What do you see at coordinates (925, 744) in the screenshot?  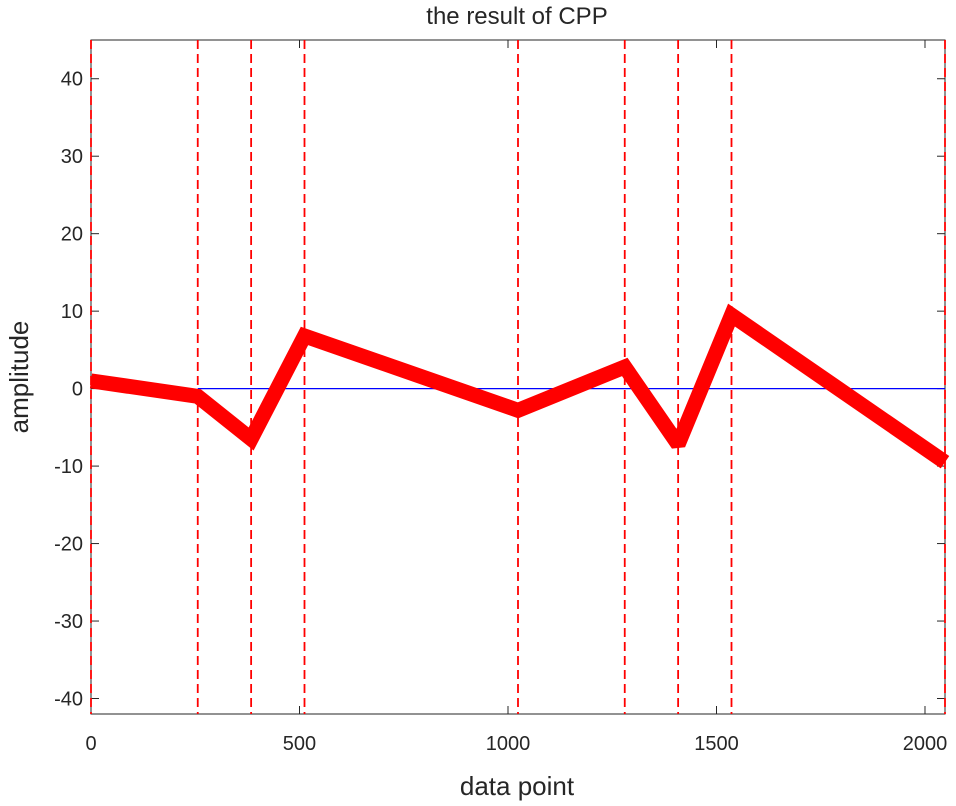 I see `x-tick-label: 2000` at bounding box center [925, 744].